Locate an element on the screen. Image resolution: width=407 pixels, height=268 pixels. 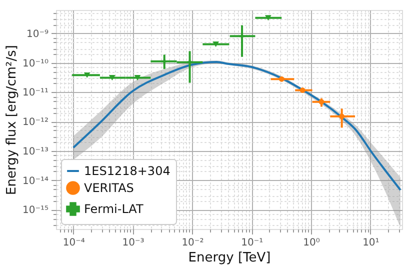
x-tick-label: 10⁰ is located at coordinates (311, 243).